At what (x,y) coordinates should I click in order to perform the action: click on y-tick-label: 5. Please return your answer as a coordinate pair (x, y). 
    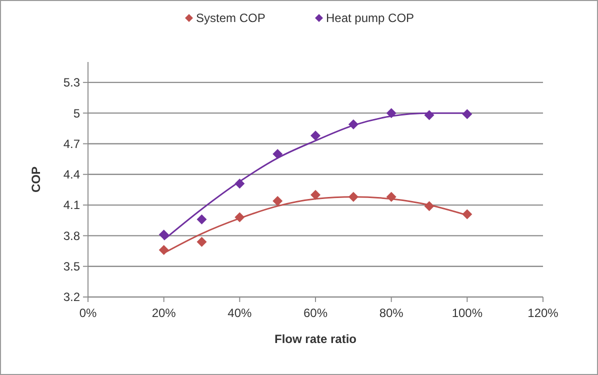
    Looking at the image, I should click on (76, 113).